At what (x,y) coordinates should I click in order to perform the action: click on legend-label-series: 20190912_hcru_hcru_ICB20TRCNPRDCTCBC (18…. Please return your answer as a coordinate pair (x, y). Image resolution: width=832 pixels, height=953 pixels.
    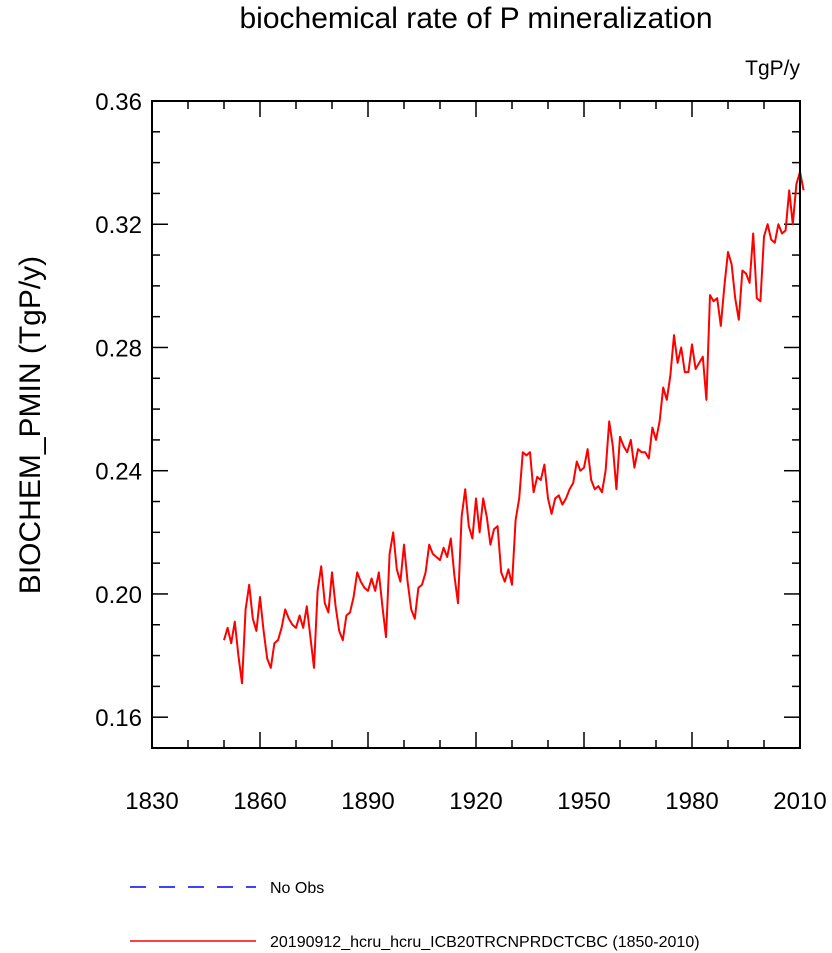
    Looking at the image, I should click on (485, 942).